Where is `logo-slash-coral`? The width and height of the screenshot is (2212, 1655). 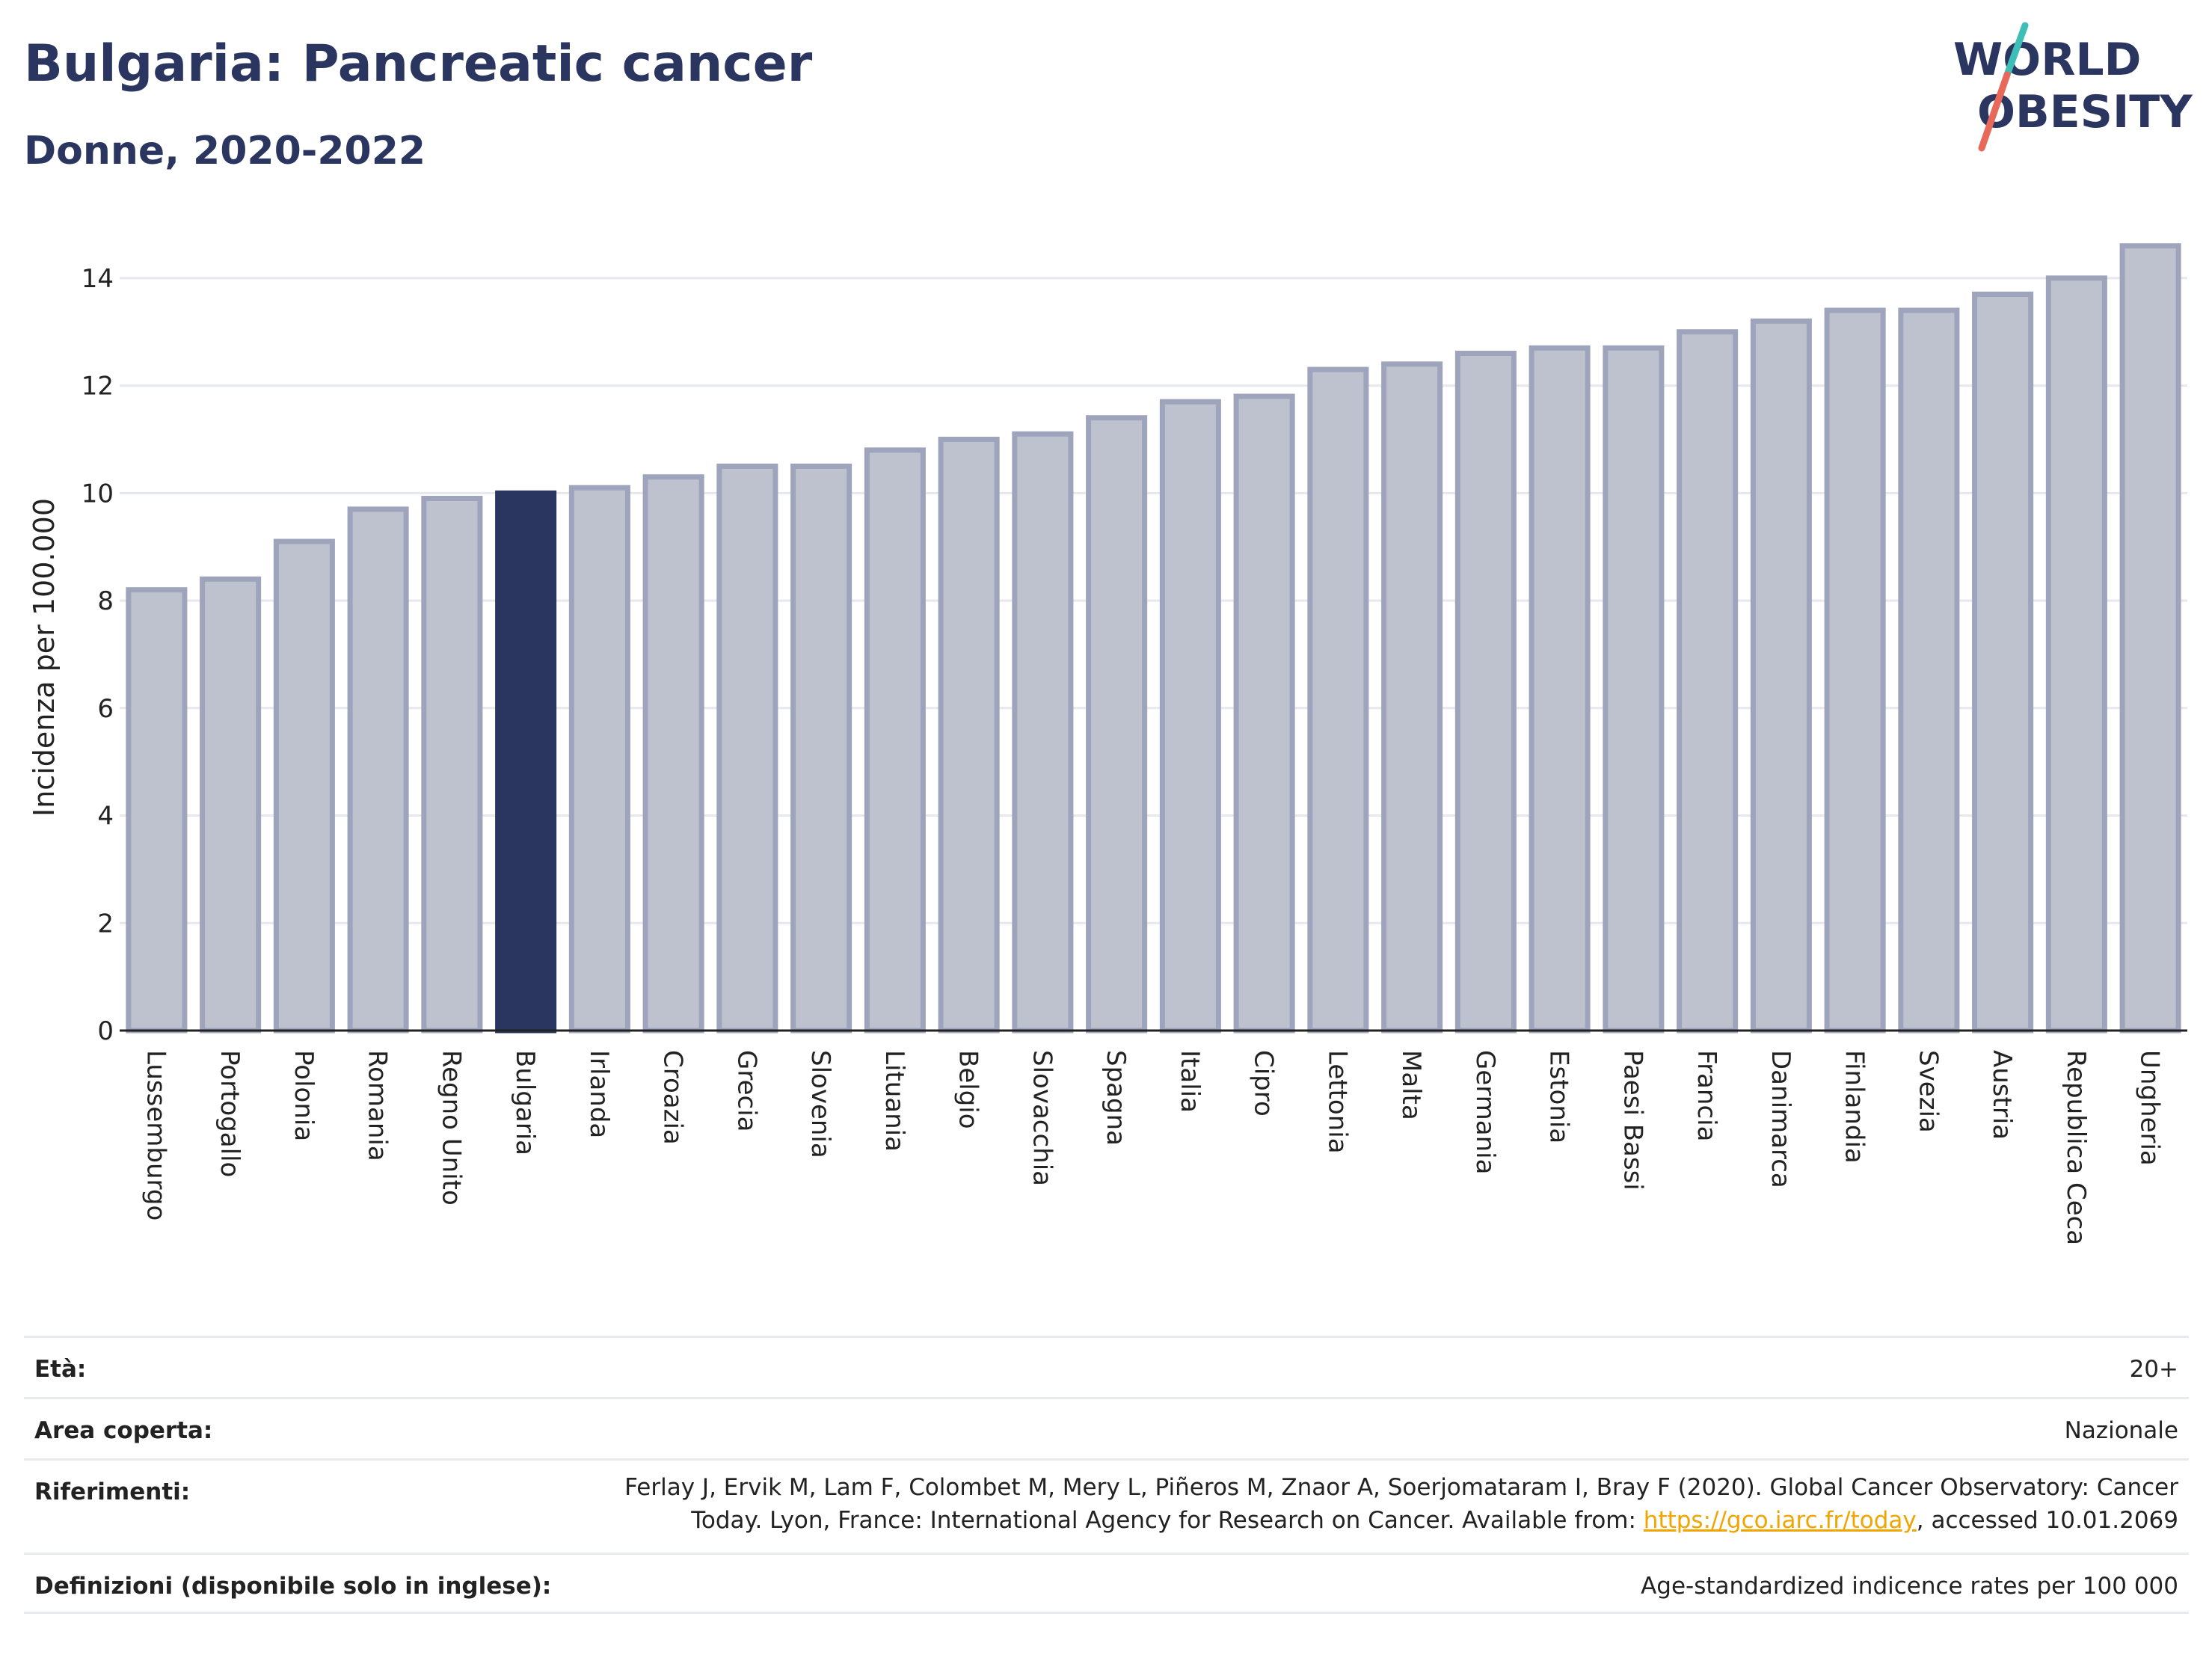 logo-slash-coral is located at coordinates (1994, 111).